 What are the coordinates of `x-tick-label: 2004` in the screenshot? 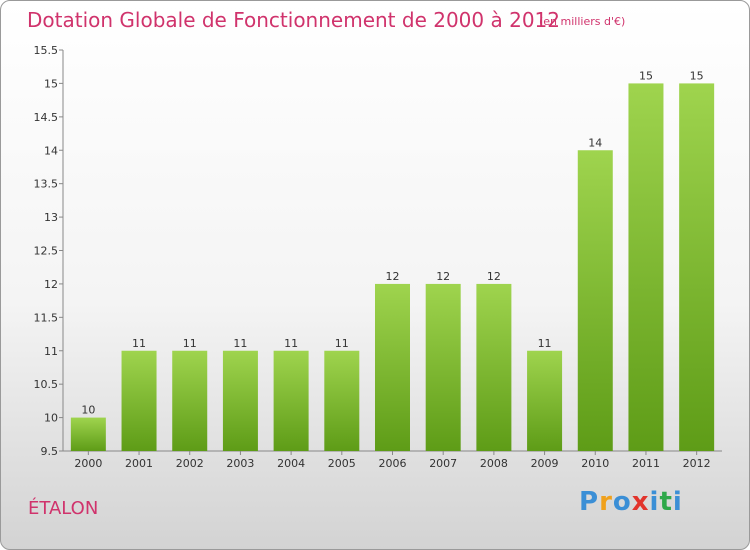 It's located at (291, 463).